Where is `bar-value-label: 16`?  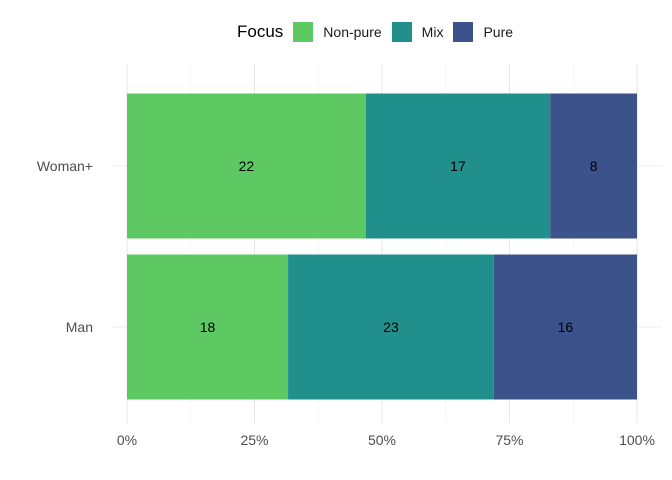
bar-value-label: 16 is located at coordinates (566, 327).